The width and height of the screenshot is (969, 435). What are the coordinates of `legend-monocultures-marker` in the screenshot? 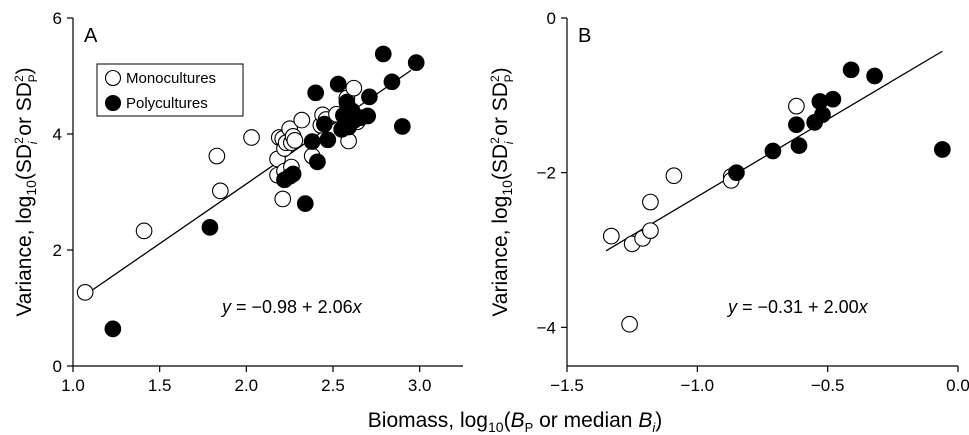 It's located at (113, 78).